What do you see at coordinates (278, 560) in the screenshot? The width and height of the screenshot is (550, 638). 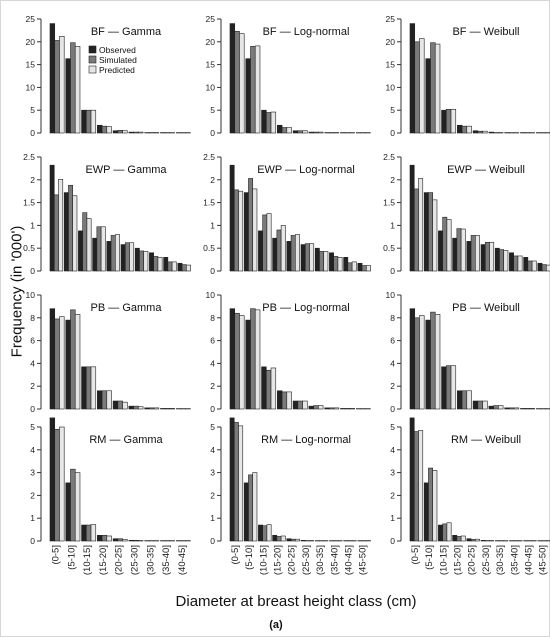 I see `x-tick-label: (15-20]` at bounding box center [278, 560].